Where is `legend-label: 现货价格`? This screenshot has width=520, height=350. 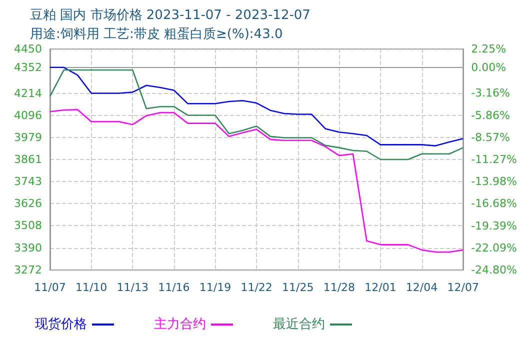 legend-label: 现货价格 is located at coordinates (61, 324).